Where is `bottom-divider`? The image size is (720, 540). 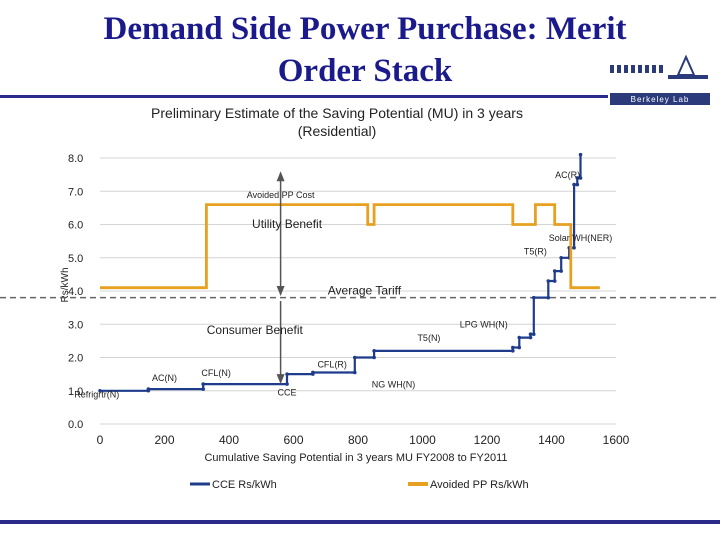 bottom-divider is located at coordinates (360, 522).